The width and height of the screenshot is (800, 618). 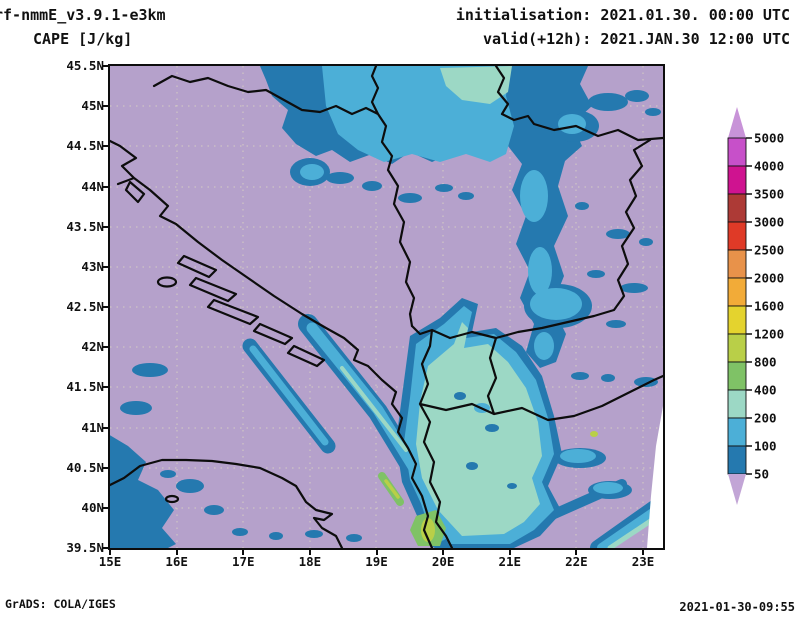 What do you see at coordinates (510, 561) in the screenshot?
I see `lon-tick-label: 21E` at bounding box center [510, 561].